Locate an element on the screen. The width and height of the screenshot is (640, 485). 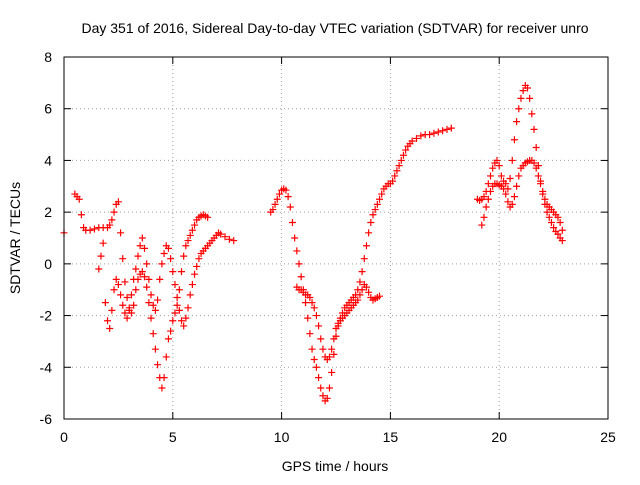
x-tick-label: 20 is located at coordinates (499, 437).